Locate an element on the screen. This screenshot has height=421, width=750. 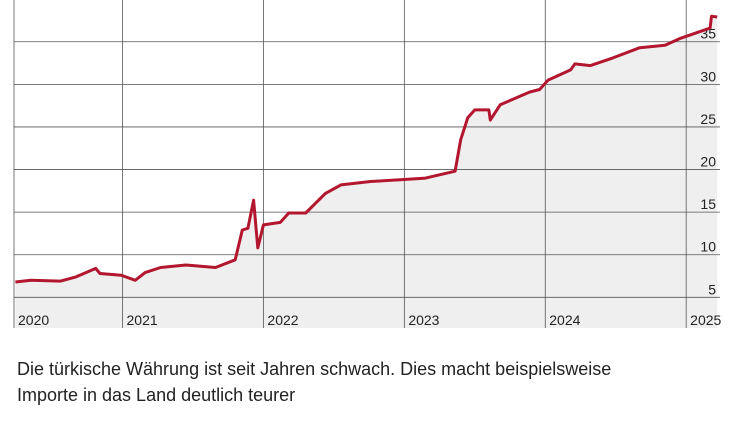
y-tick-label: 30 is located at coordinates (708, 76).